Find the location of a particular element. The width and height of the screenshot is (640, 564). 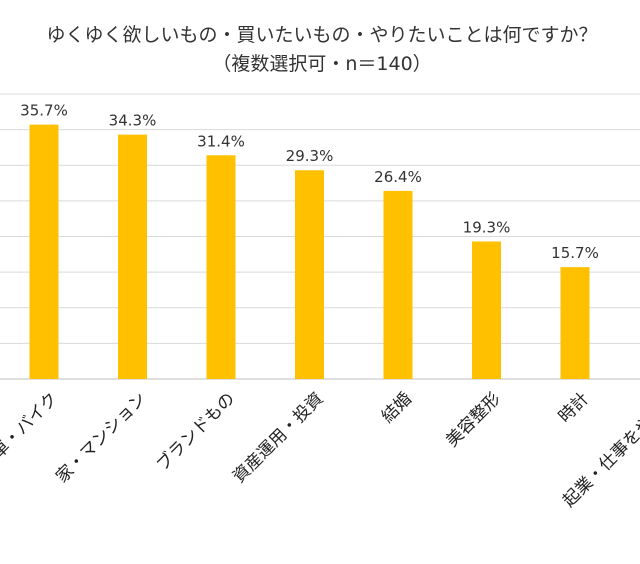

category-label: 車・バイク is located at coordinates (31, 426).